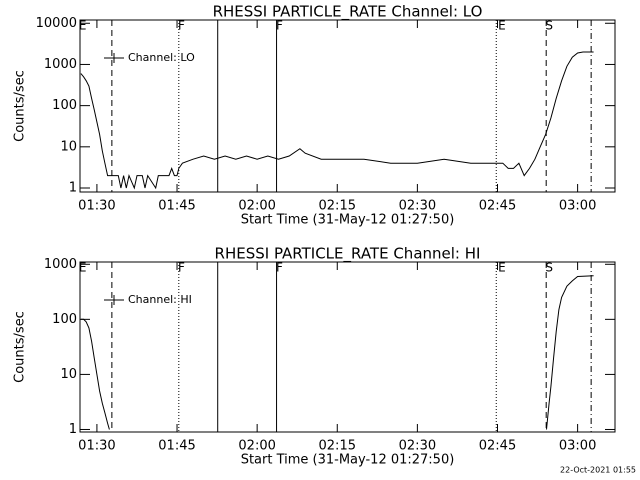 Image resolution: width=640 pixels, height=480 pixels. Describe the element at coordinates (598, 470) in the screenshot. I see `footer: 22-Oct-2021 01:55` at that location.